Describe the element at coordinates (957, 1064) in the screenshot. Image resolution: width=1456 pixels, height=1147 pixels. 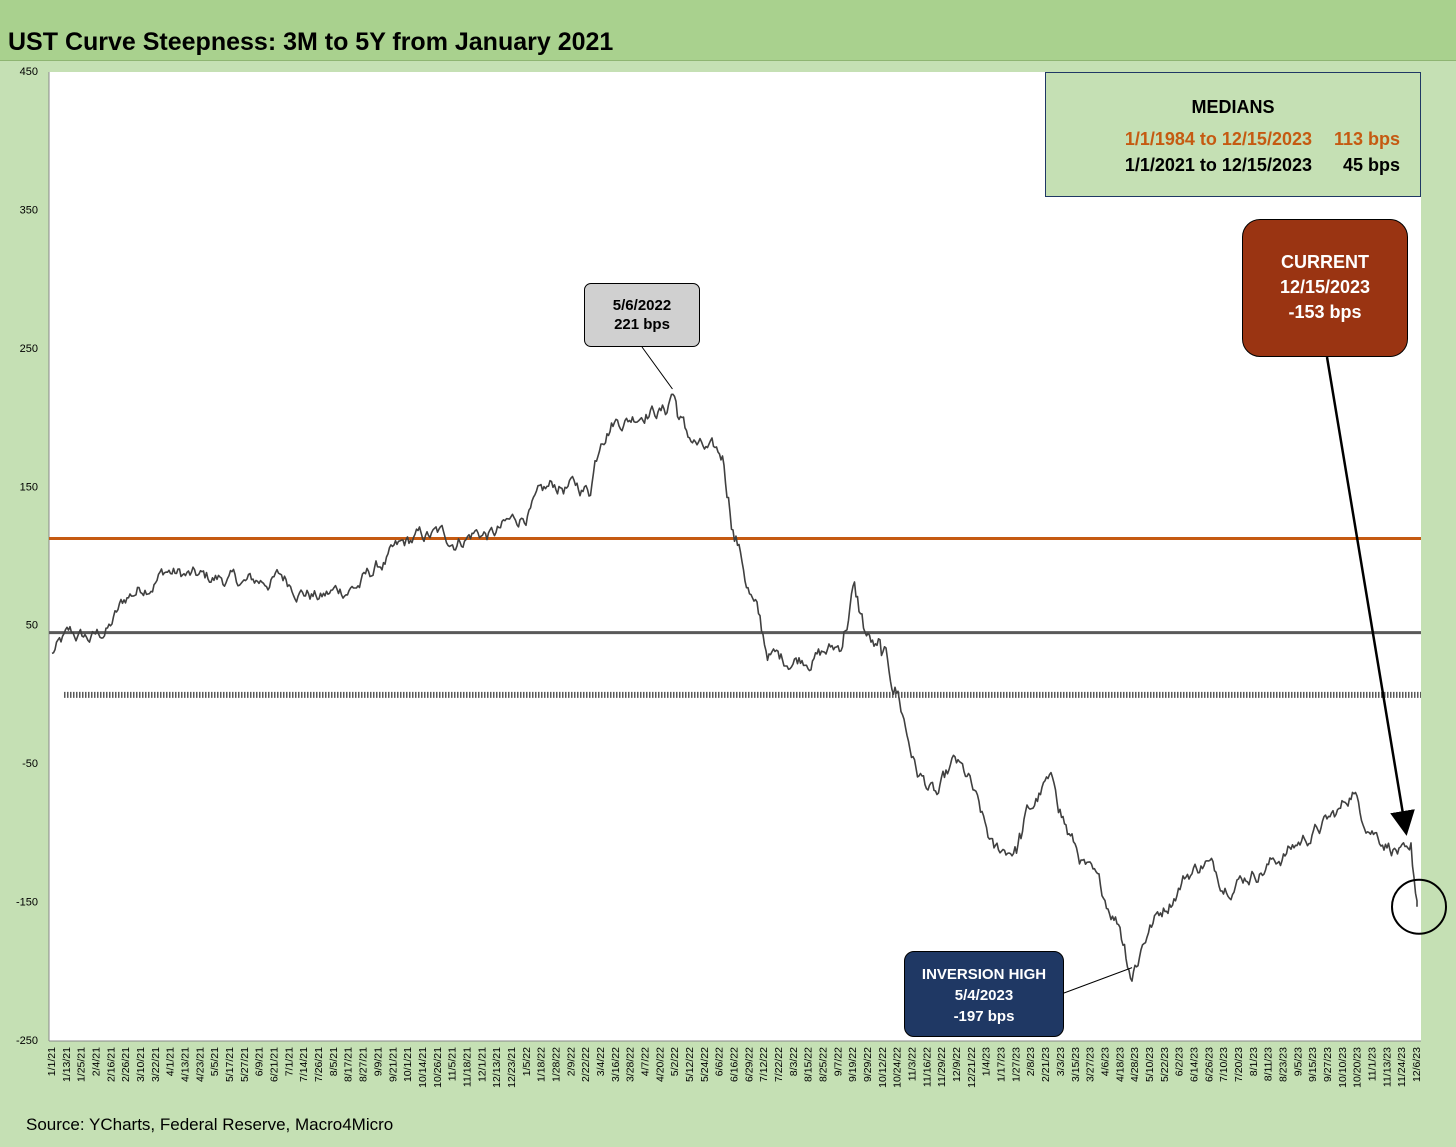
I see `x-tick-label: 12/9/22` at that location.